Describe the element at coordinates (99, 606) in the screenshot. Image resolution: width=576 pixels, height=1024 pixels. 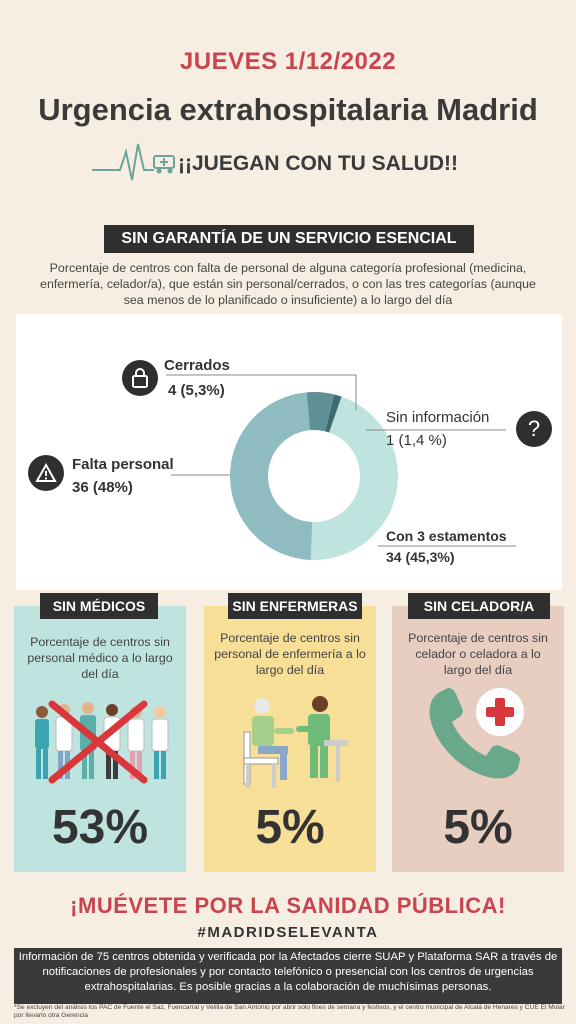
I see `card-title-sin-medicos: SIN MÉDICOS` at that location.